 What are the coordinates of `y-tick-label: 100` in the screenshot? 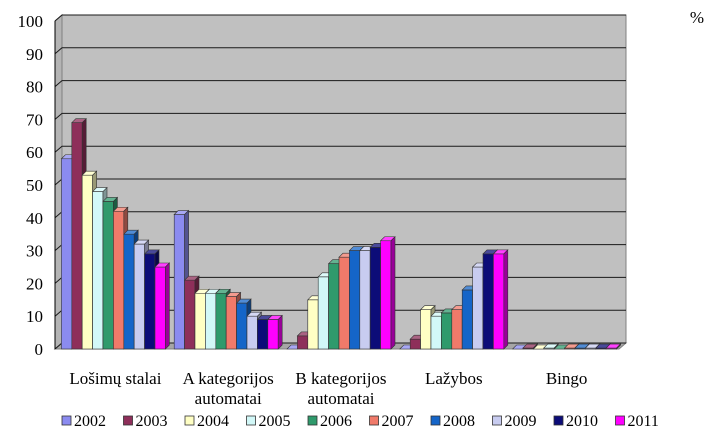 It's located at (31, 21).